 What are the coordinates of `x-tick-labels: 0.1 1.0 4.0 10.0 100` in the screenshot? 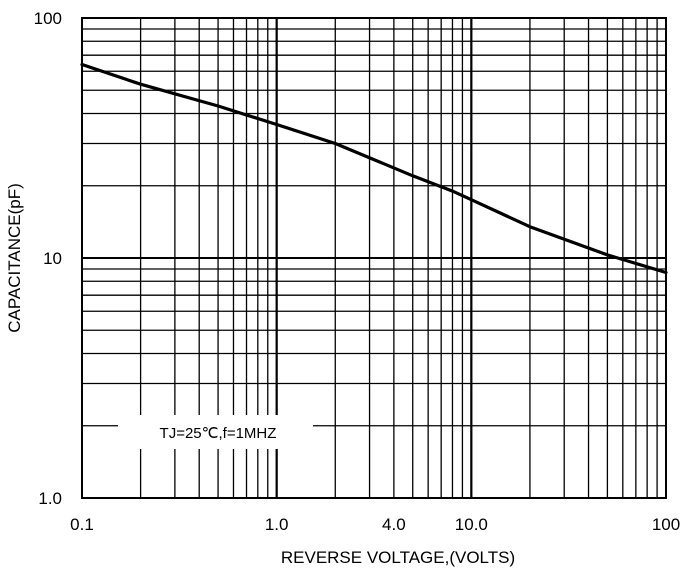 It's located at (375, 524).